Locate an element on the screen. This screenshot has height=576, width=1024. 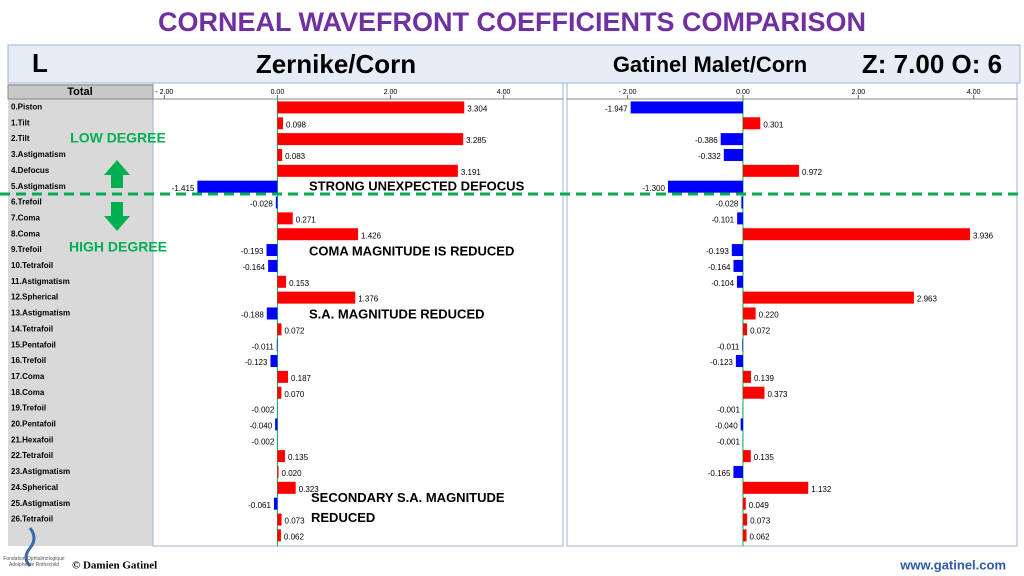
row-label: 10.Tetrafoil is located at coordinates (32, 265).